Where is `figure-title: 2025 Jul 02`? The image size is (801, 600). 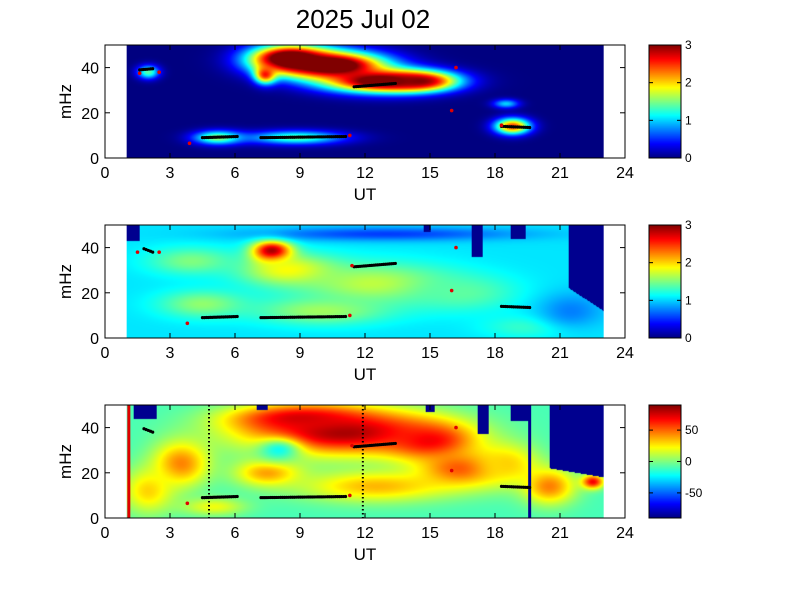 figure-title: 2025 Jul 02 is located at coordinates (363, 19).